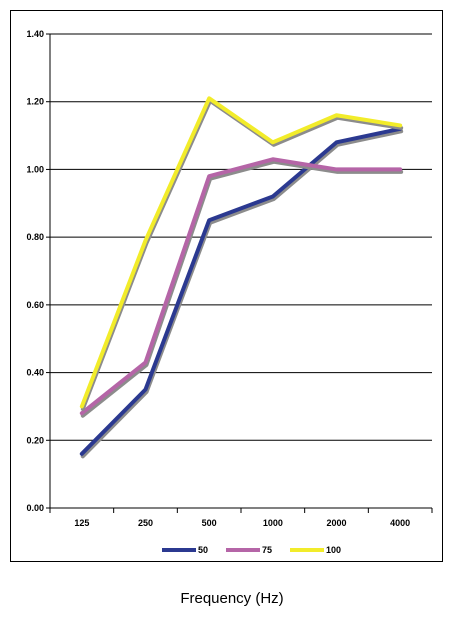  I want to click on x-tick-label: 500, so click(209, 523).